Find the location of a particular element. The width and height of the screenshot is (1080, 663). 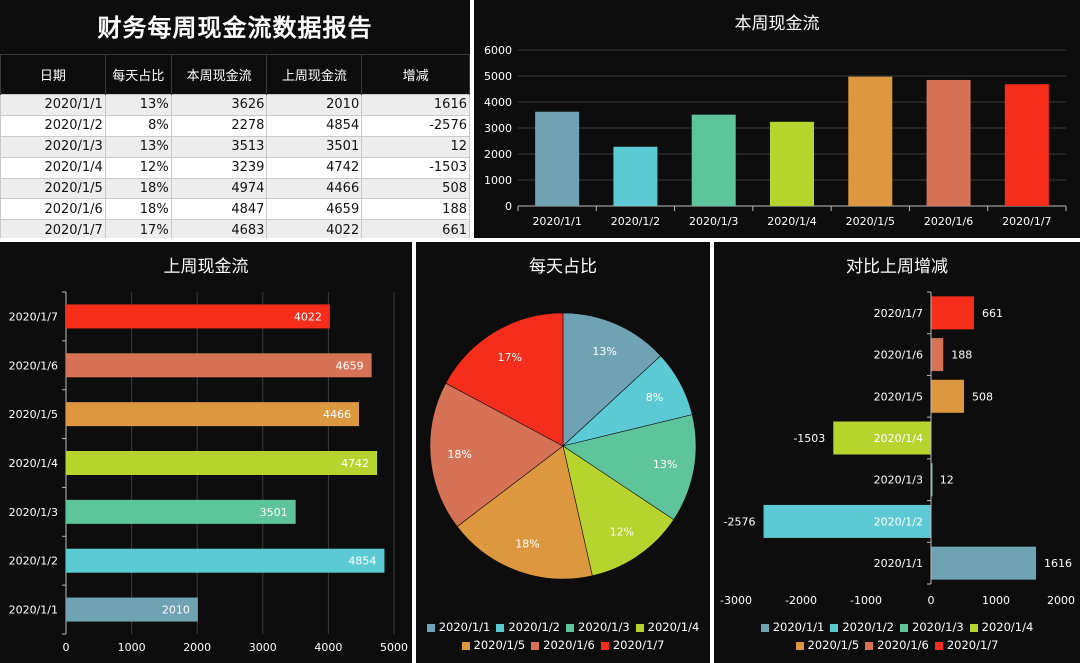

data-label: 2010 is located at coordinates (176, 610).